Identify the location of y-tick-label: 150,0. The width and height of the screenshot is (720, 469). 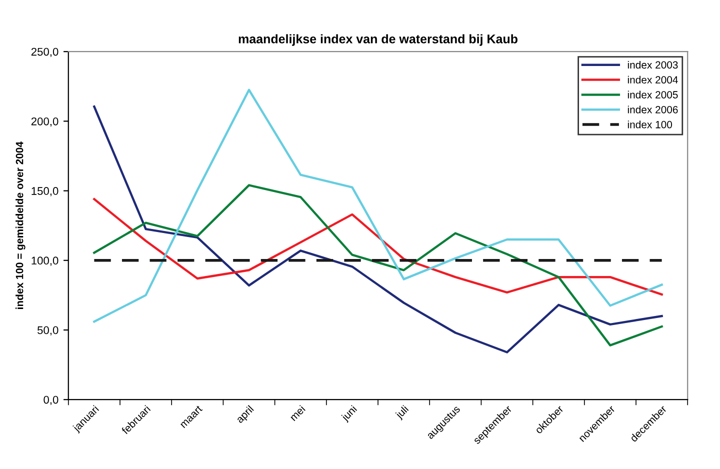
(45, 191).